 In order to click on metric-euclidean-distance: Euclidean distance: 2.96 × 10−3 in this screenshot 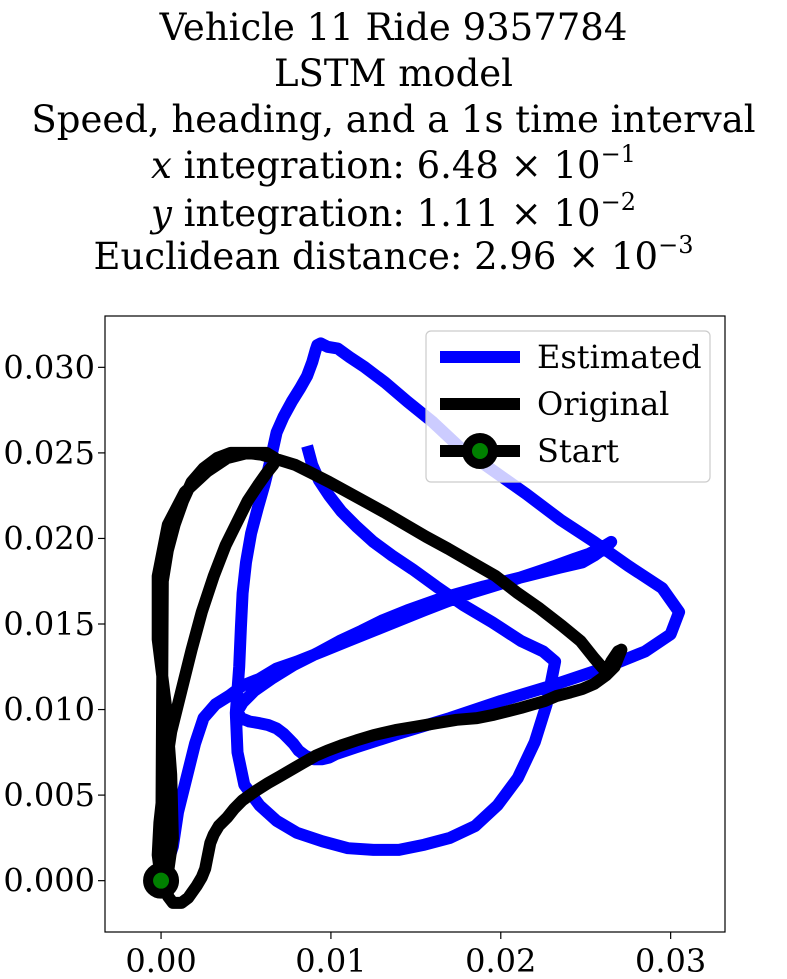, I will do `click(393, 254)`.